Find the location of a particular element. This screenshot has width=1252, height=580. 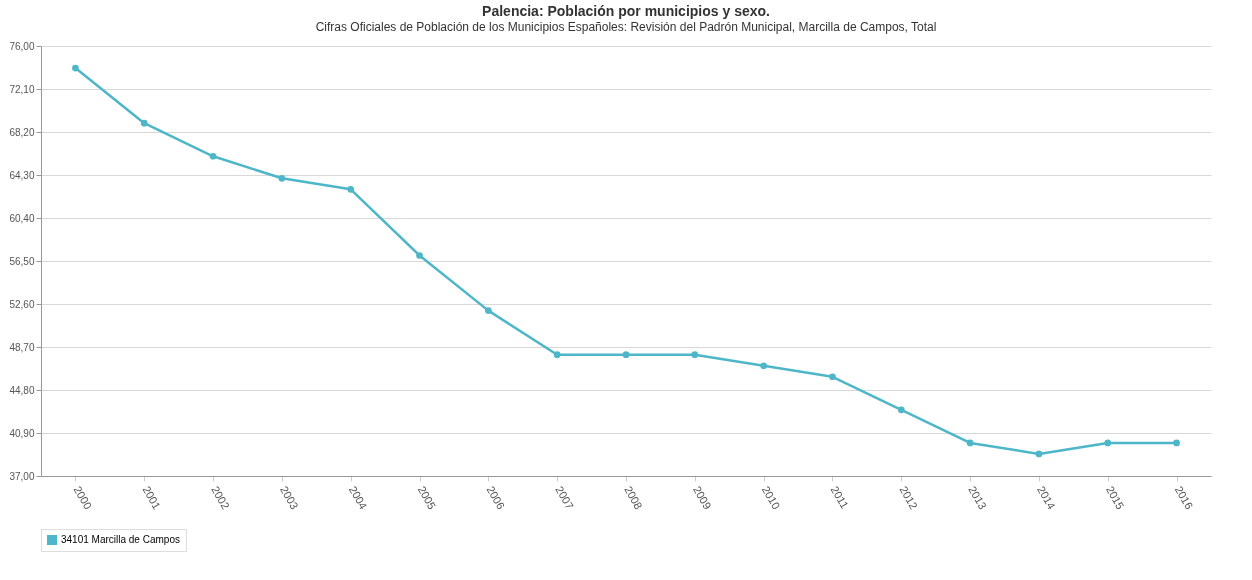

y-tick-label: 40,90 is located at coordinates (22, 433).